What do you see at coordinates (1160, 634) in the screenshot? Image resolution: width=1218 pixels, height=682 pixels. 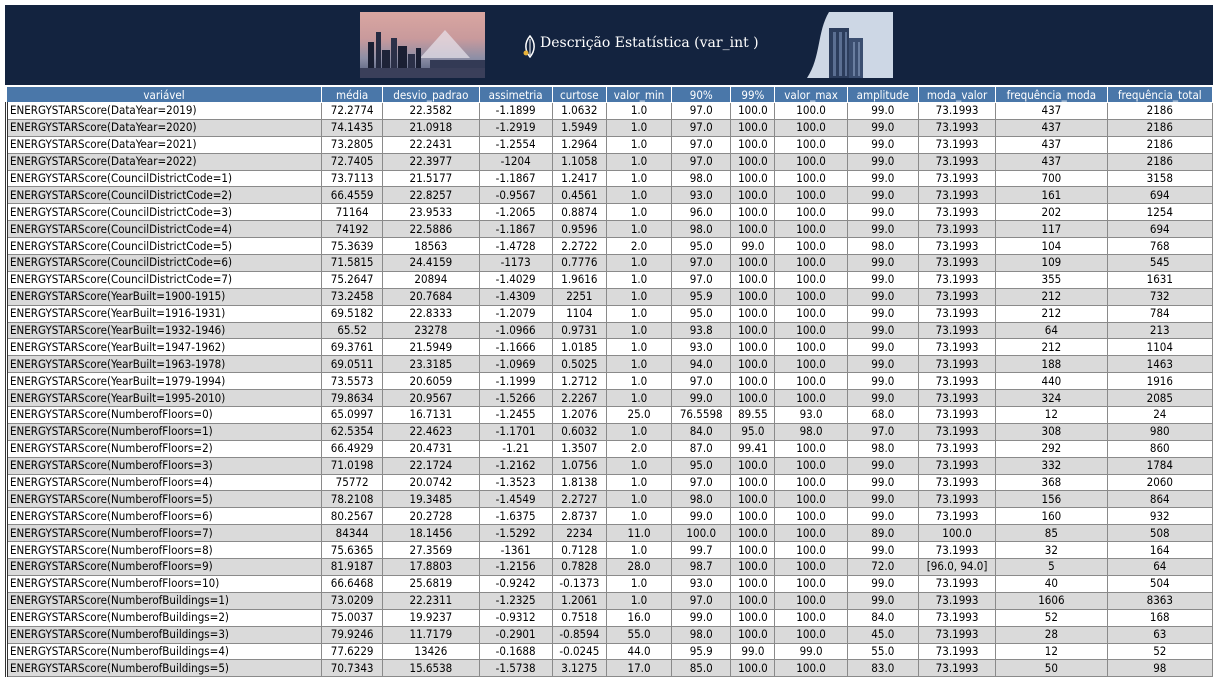 I see `value-cell: 63` at bounding box center [1160, 634].